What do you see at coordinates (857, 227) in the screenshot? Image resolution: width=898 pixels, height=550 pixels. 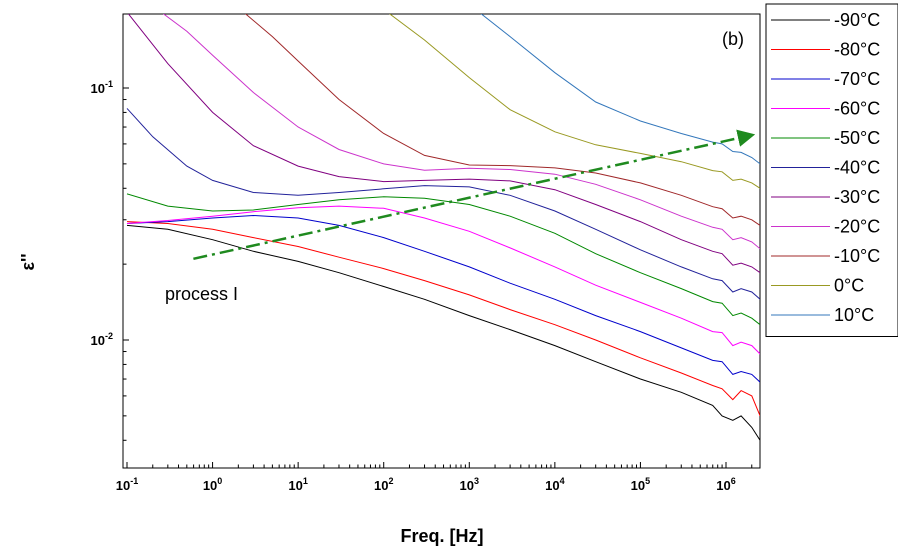 I see `legend-label: -20°C` at bounding box center [857, 227].